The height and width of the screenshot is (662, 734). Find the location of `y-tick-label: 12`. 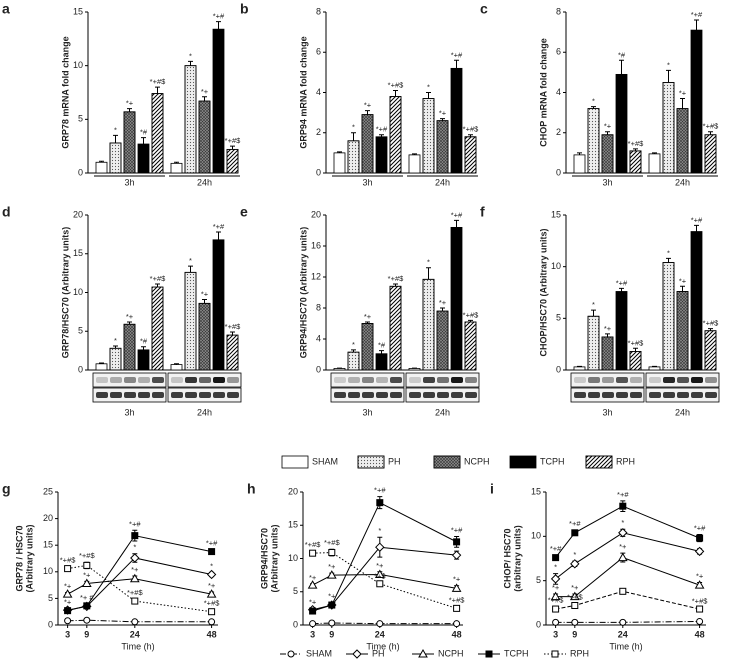

y-tick-label: 12 is located at coordinates (316, 276).